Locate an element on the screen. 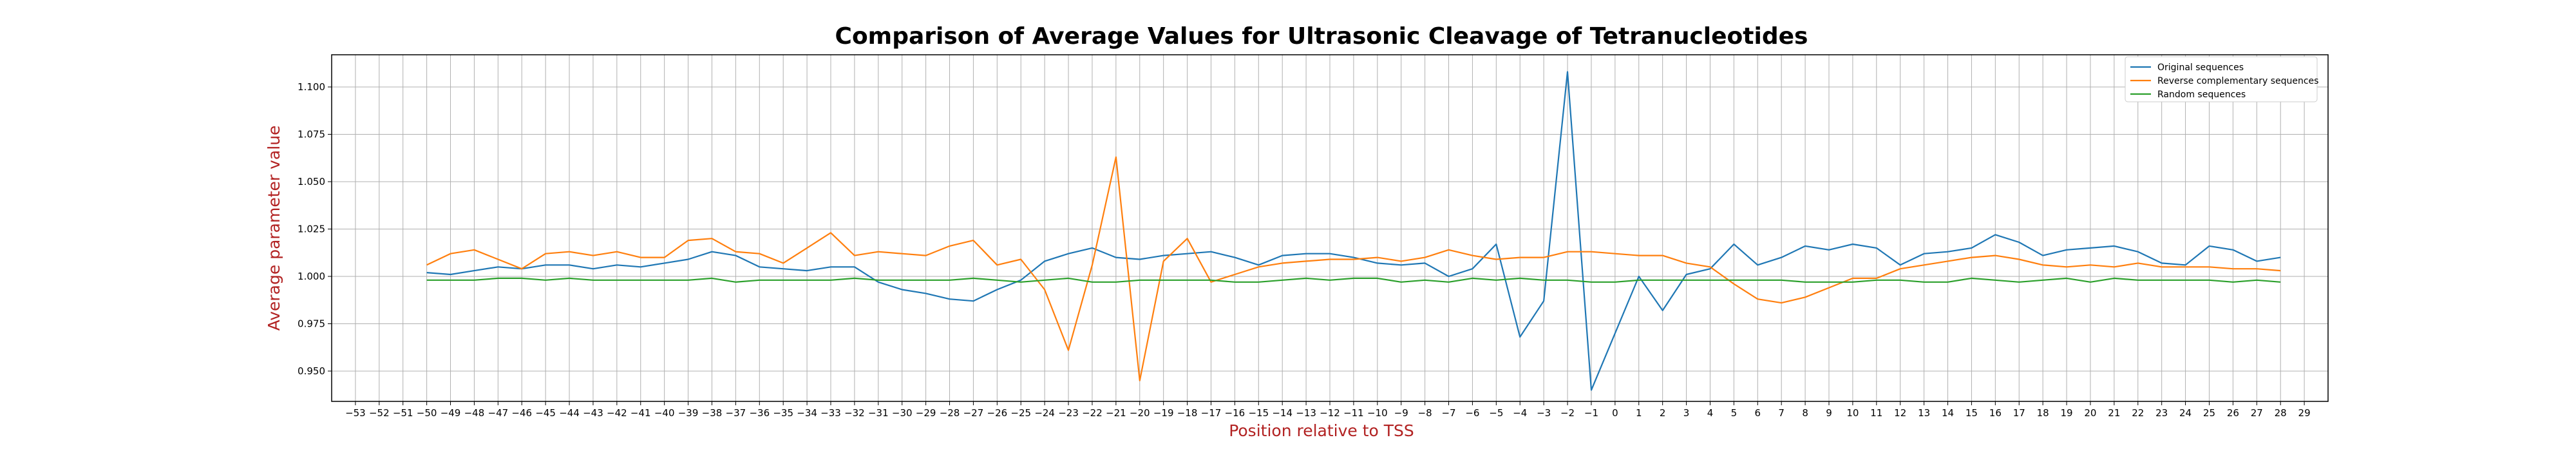 The image size is (2576, 451). x-tick-label: 13 is located at coordinates (1924, 413).